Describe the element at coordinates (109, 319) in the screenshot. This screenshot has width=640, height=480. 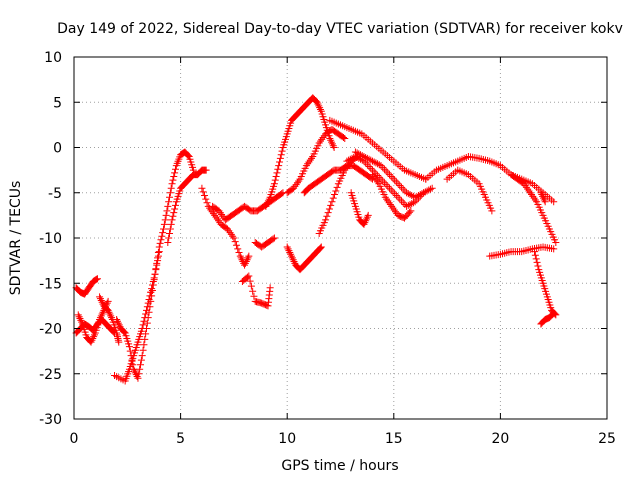
I see `series-s4` at that location.